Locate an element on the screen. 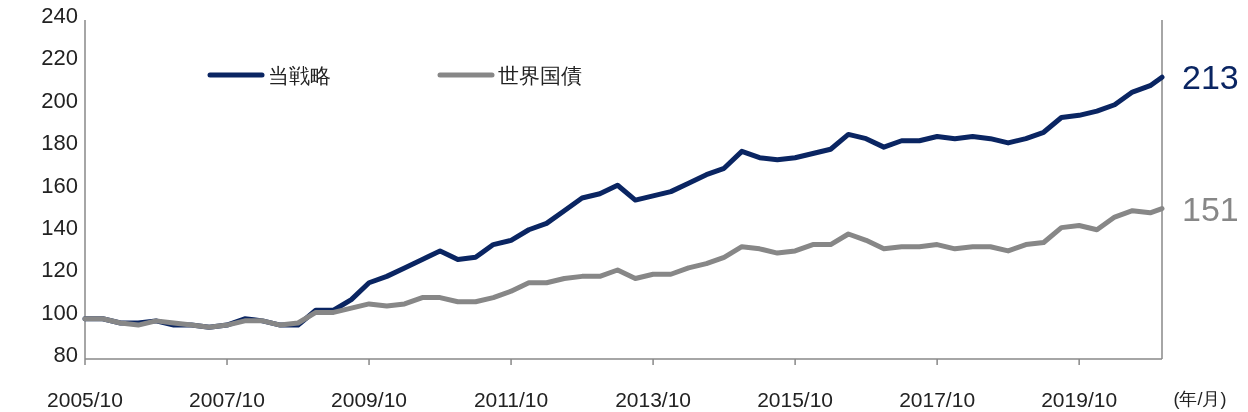 The width and height of the screenshot is (1248, 412). legend-label: 世界国債 is located at coordinates (540, 75).